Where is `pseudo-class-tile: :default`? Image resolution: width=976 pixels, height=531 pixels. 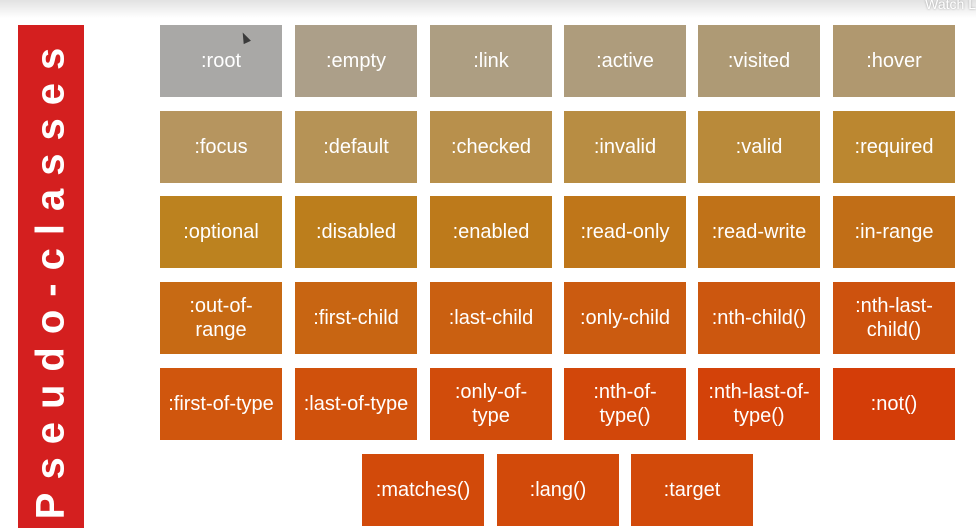
pseudo-class-tile: :default is located at coordinates (356, 147).